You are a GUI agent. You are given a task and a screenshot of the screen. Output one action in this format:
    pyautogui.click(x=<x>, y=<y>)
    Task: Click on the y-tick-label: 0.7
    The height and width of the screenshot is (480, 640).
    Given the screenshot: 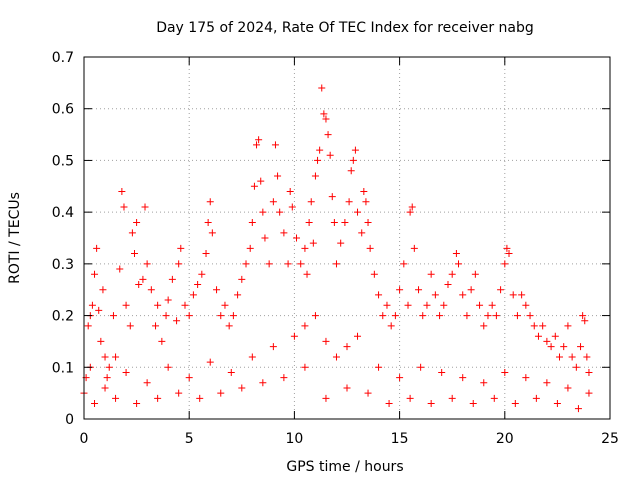 What is the action you would take?
    pyautogui.click(x=63, y=58)
    